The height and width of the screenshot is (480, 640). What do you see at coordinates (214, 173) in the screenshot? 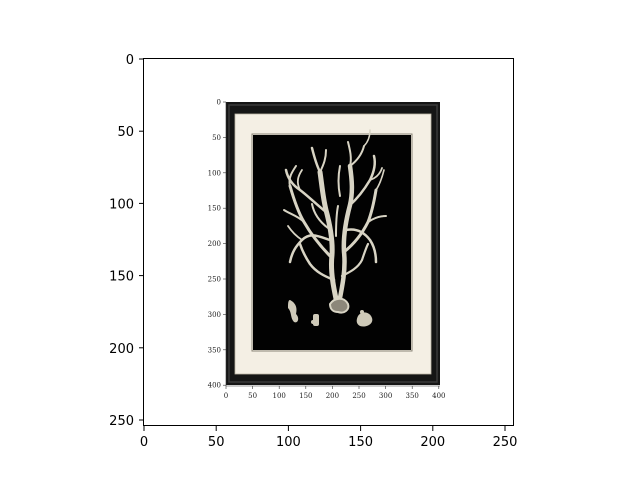
I see `inner-y-tick-label: 100` at bounding box center [214, 173].